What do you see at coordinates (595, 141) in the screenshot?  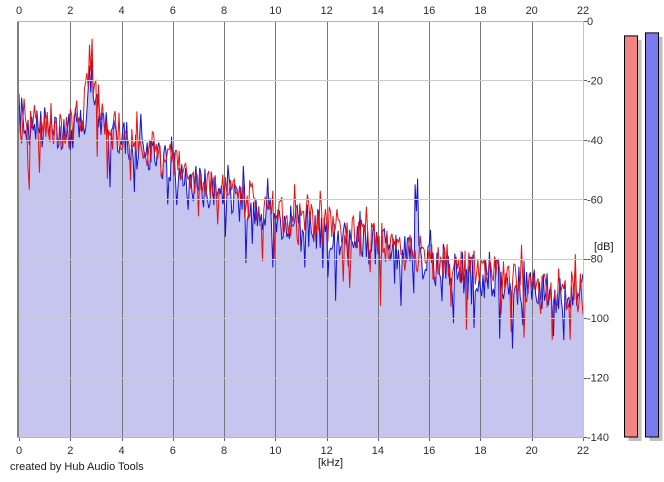 I see `y-tick-label: -40` at bounding box center [595, 141].